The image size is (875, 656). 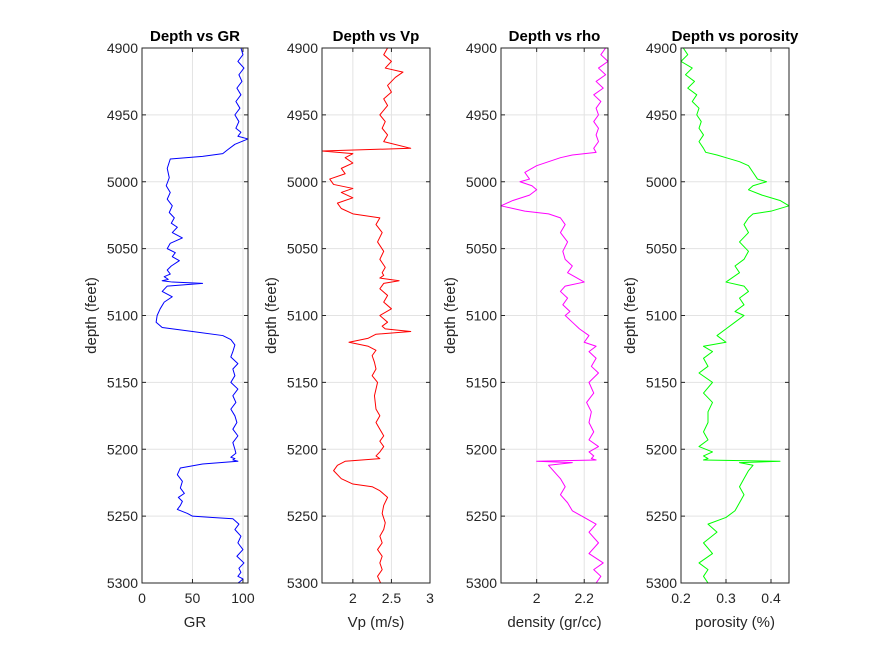 I want to click on x-tick-label: 0.2, so click(x=681, y=598).